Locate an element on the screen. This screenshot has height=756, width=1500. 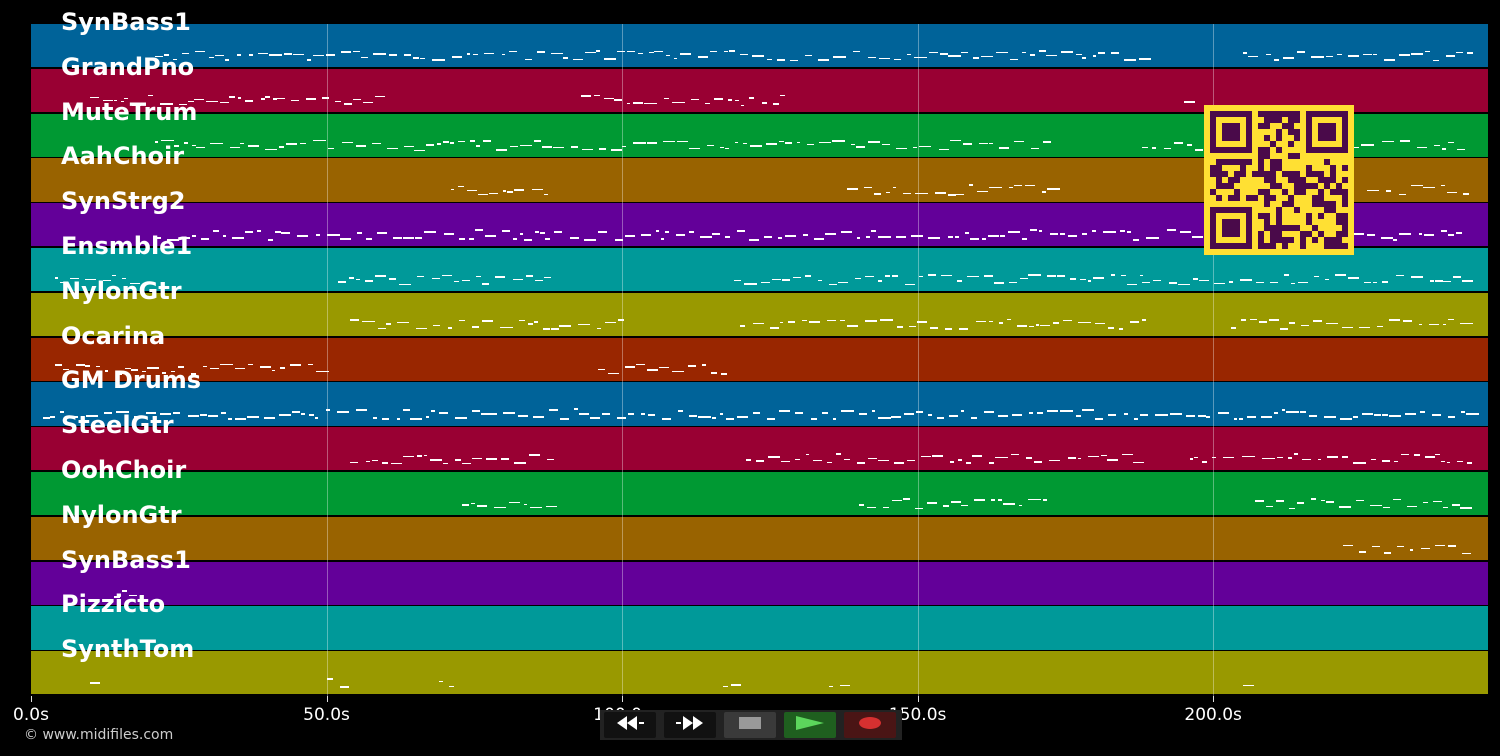
record-button is located at coordinates (870, 725).